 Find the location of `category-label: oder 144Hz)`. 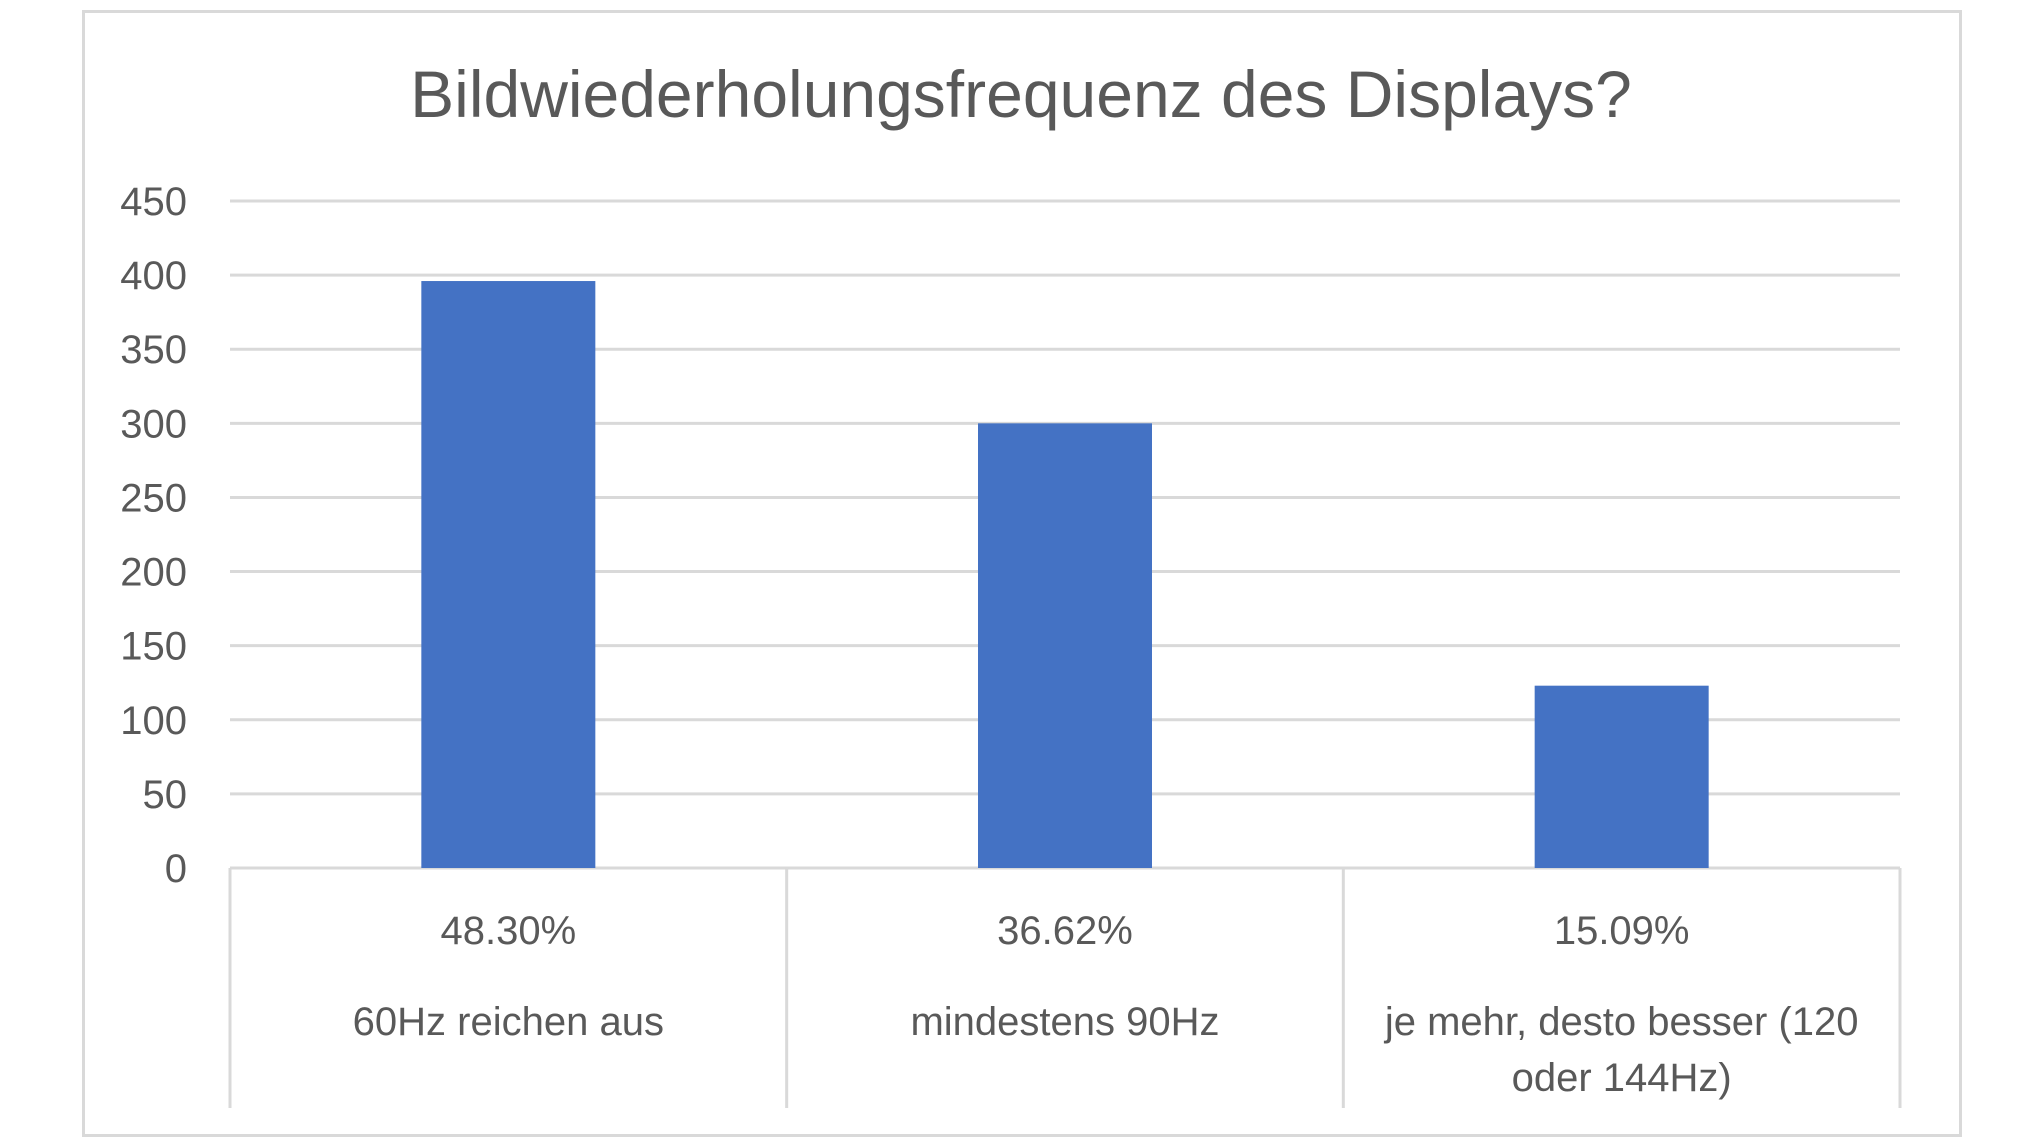

category-label: oder 144Hz) is located at coordinates (1622, 1078).